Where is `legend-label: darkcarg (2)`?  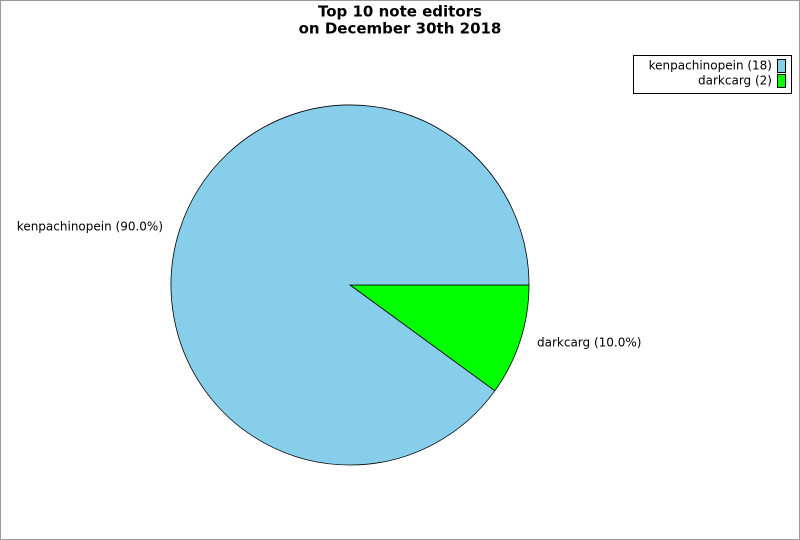 legend-label: darkcarg (2) is located at coordinates (735, 81).